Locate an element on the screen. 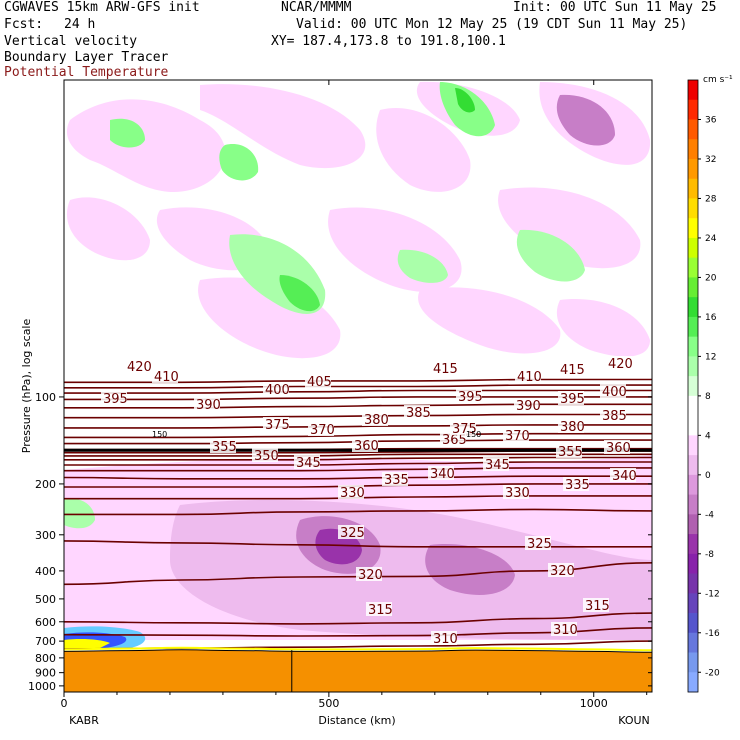 This screenshot has height=740, width=740. theta-label-395: 395 is located at coordinates (572, 399).